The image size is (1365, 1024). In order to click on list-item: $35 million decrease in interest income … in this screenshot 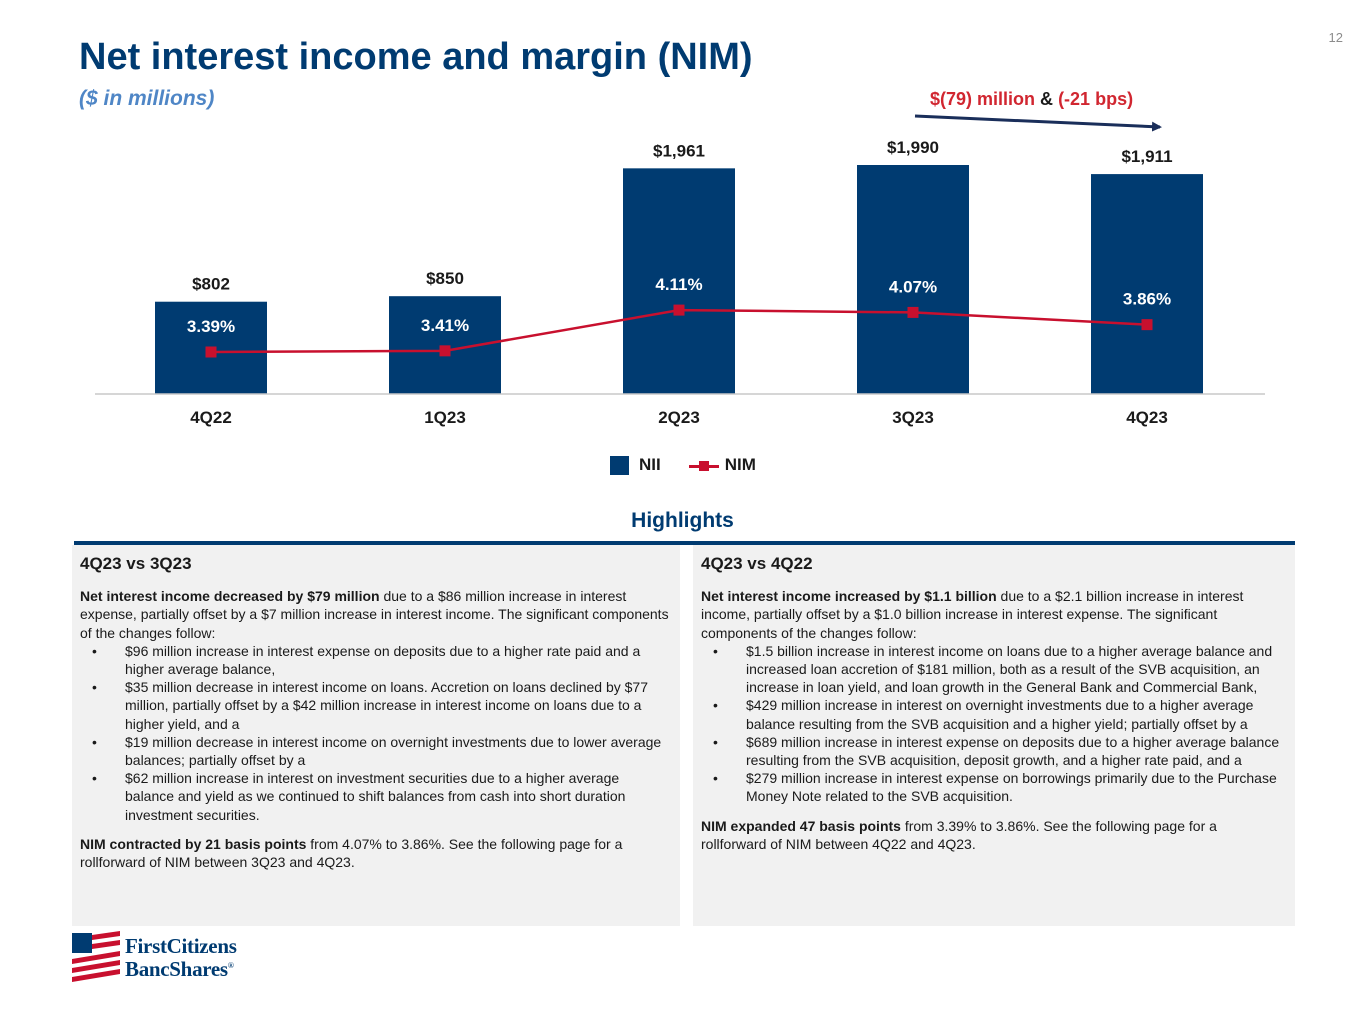, I will do `click(381, 705)`.